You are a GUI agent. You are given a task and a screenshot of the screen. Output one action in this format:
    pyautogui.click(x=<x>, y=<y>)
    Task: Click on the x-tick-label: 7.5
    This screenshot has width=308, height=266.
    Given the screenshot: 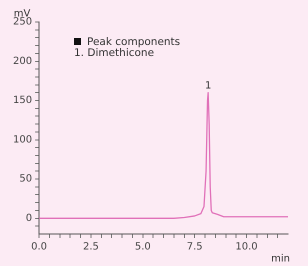 What is the action you would take?
    pyautogui.click(x=194, y=247)
    